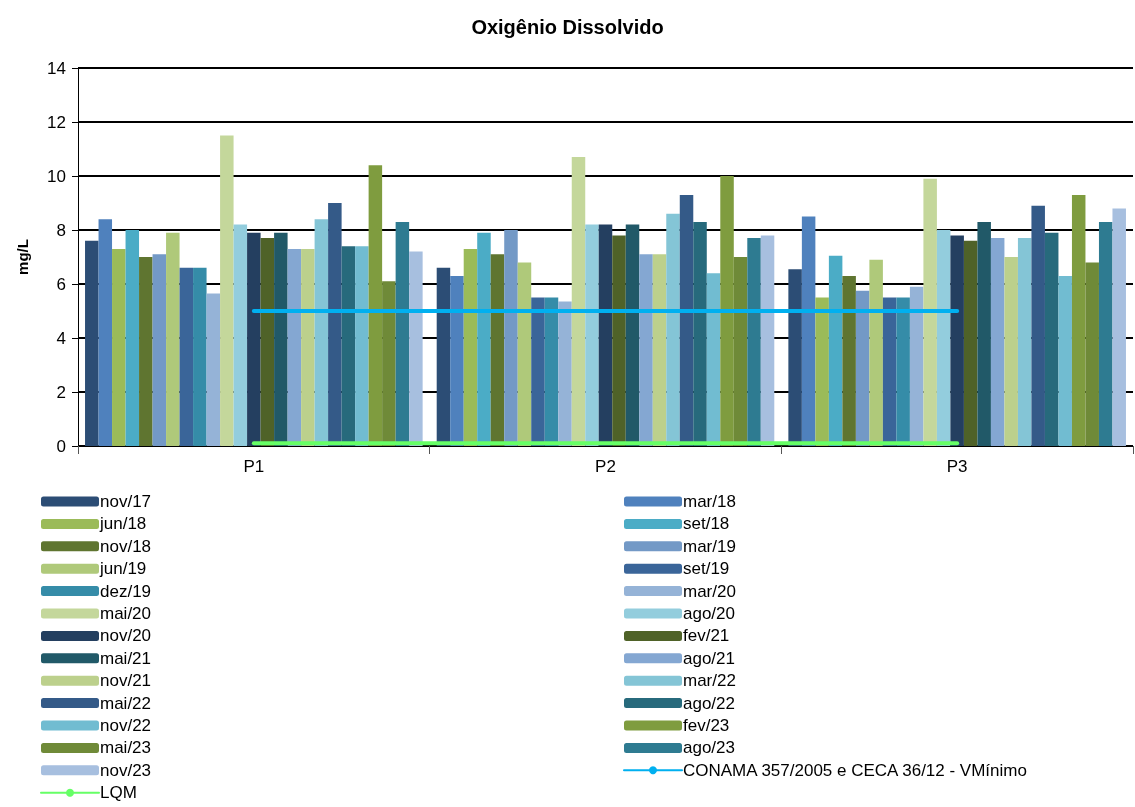  Describe the element at coordinates (126, 703) in the screenshot. I see `legend-label: mai/22` at that location.